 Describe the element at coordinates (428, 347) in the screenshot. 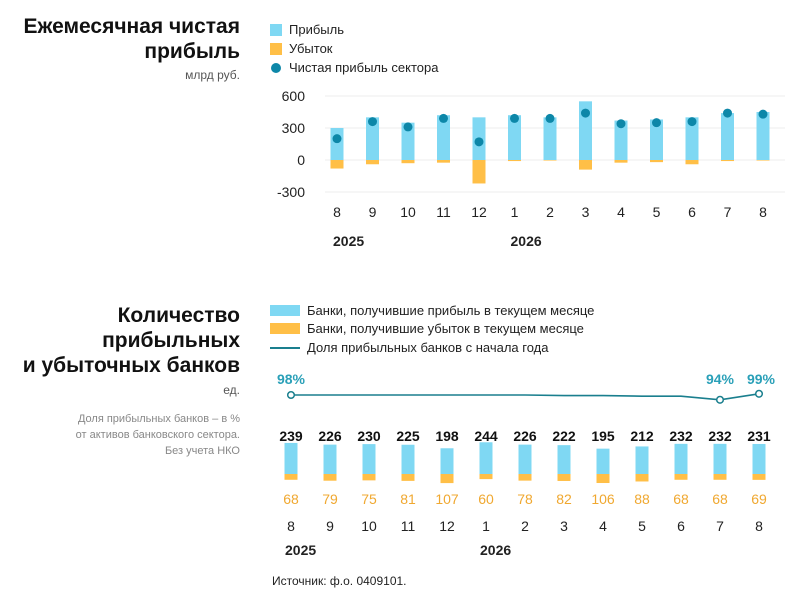

I see `legend-share-label: Доля прибыльных банков с начала года` at that location.